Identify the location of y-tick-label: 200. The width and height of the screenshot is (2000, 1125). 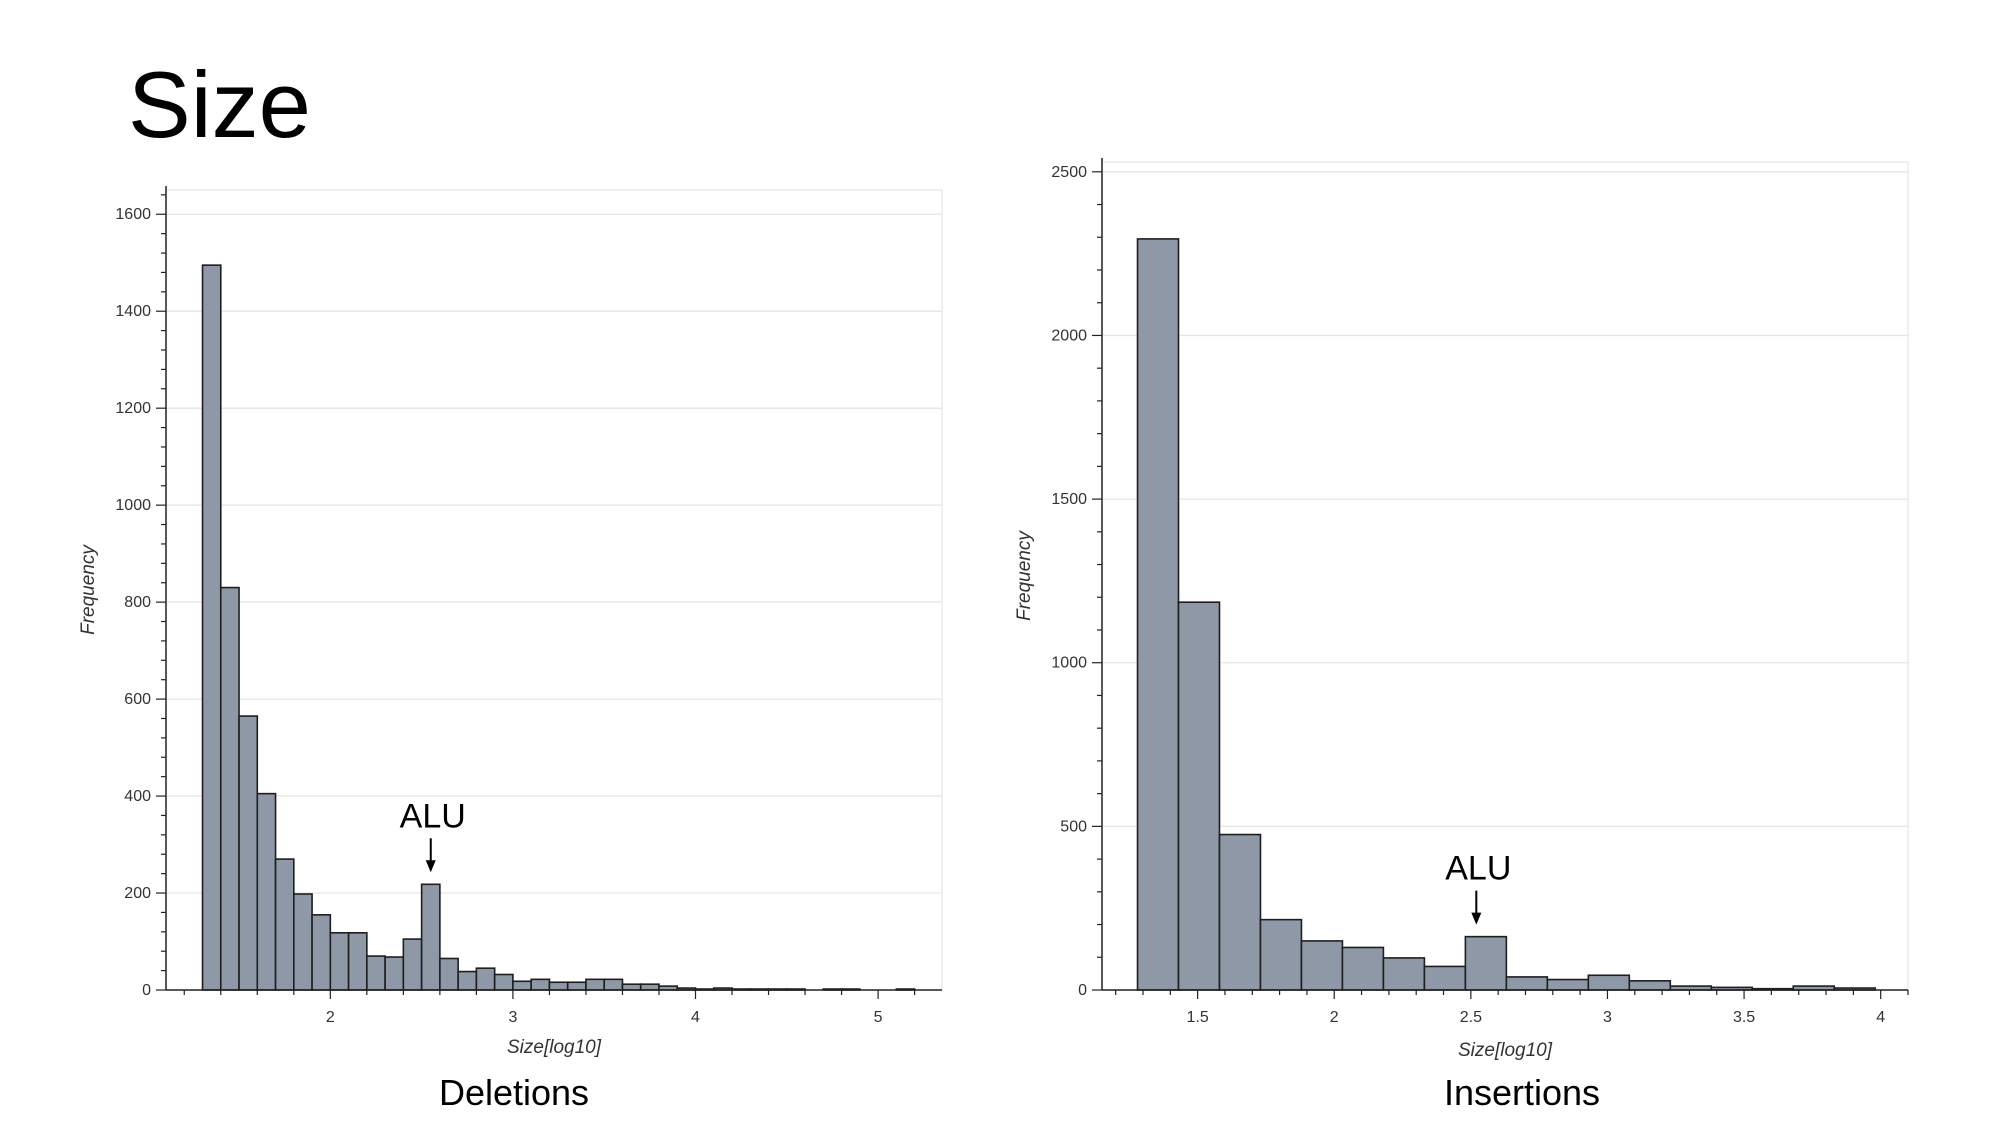
(137, 893).